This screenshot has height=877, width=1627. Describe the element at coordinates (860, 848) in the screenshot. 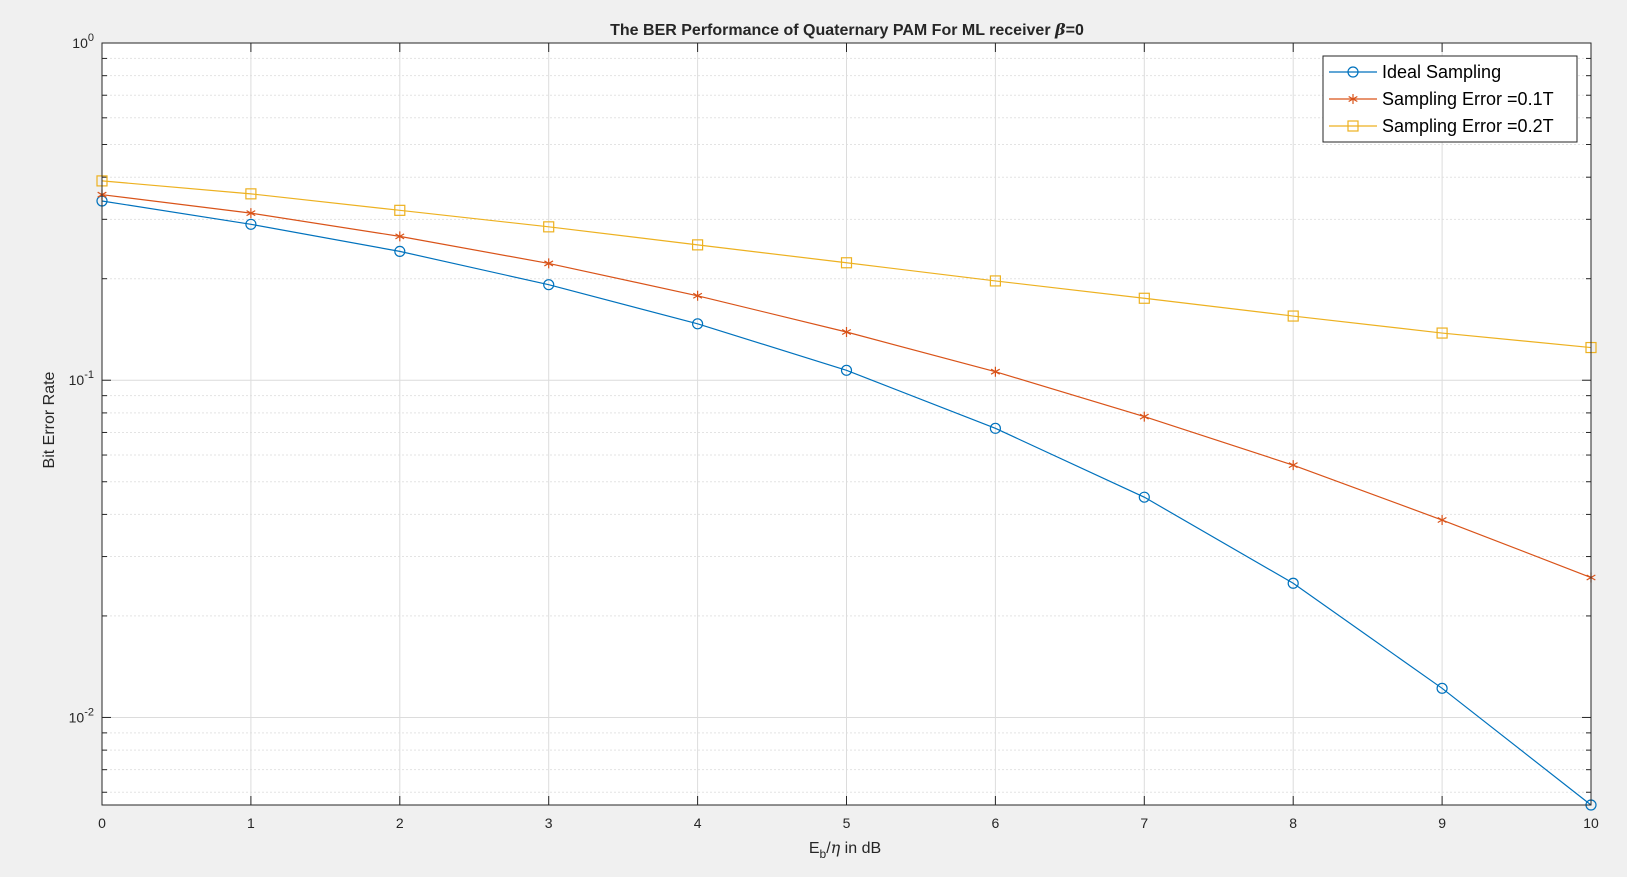

I see `x-axis-label-rest: in dB` at that location.